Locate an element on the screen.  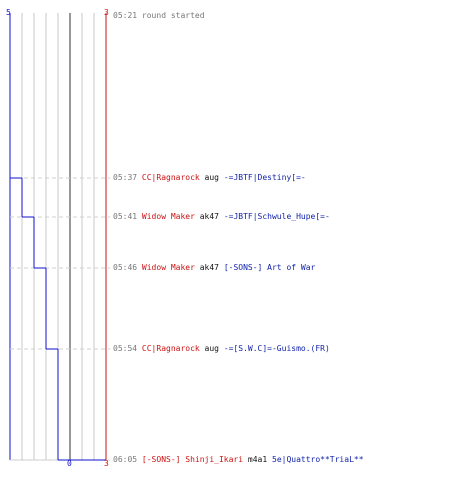
victim-name: 5e|Quattro**TriaL** is located at coordinates (318, 459).